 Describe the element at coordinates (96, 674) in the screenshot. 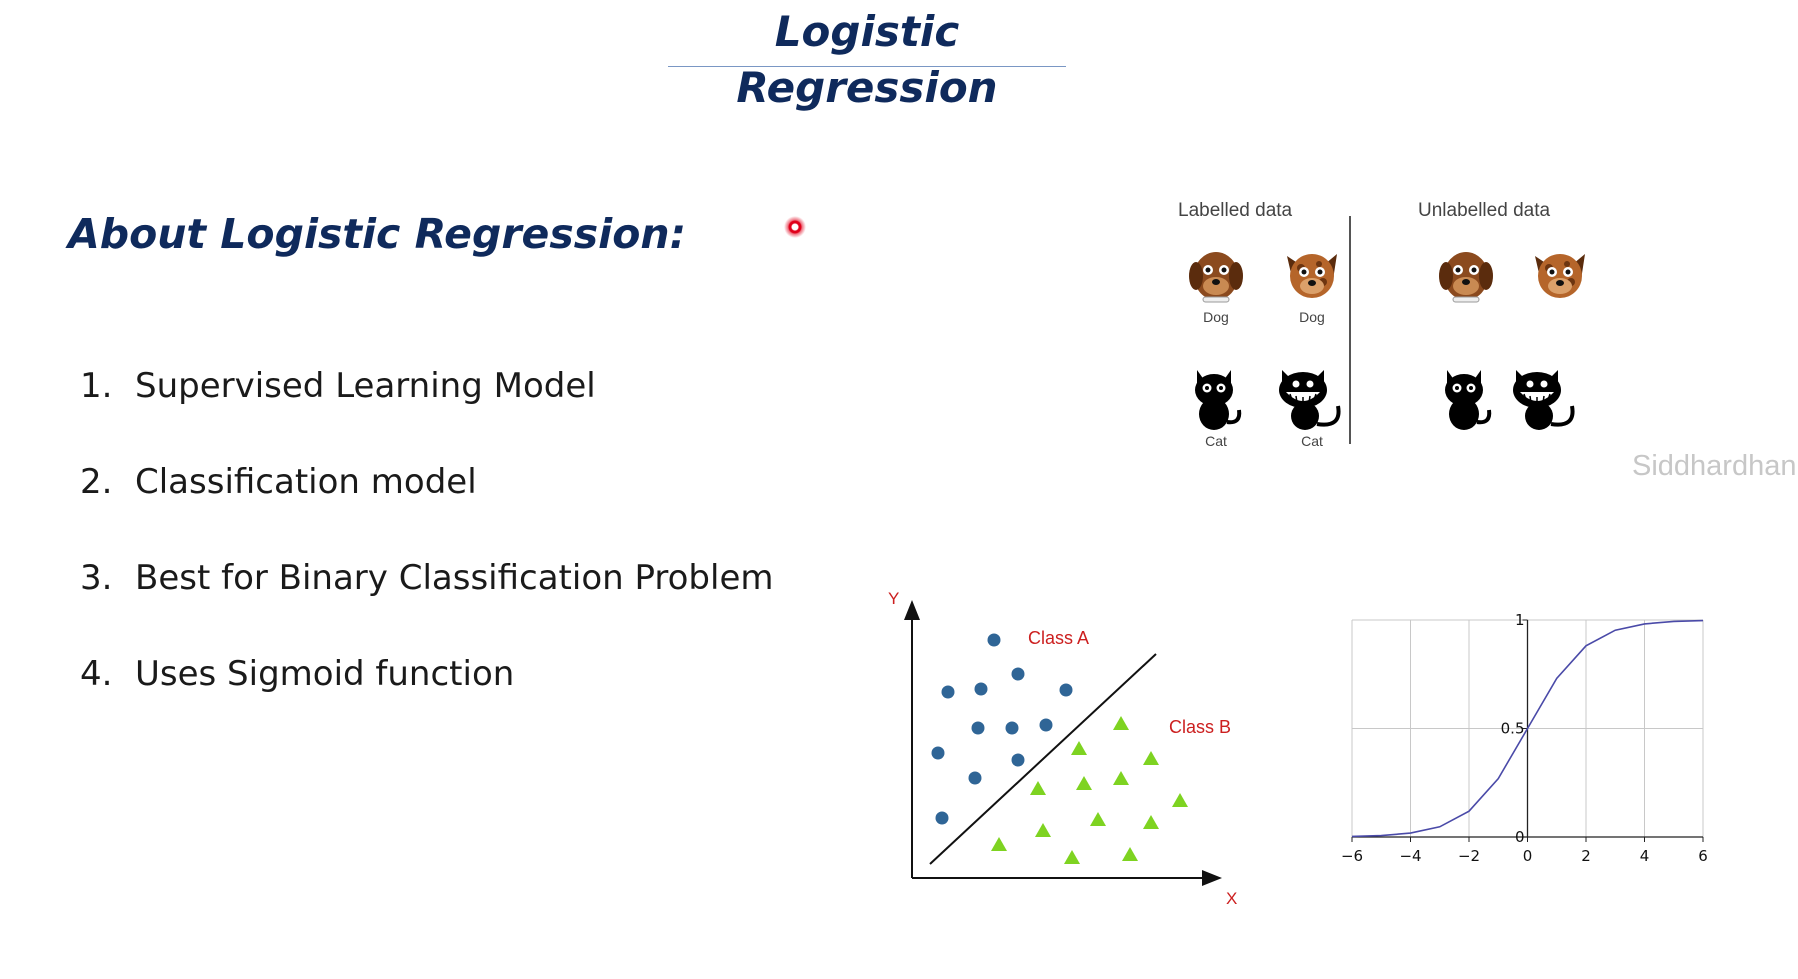

I see `list-number: 4.` at that location.